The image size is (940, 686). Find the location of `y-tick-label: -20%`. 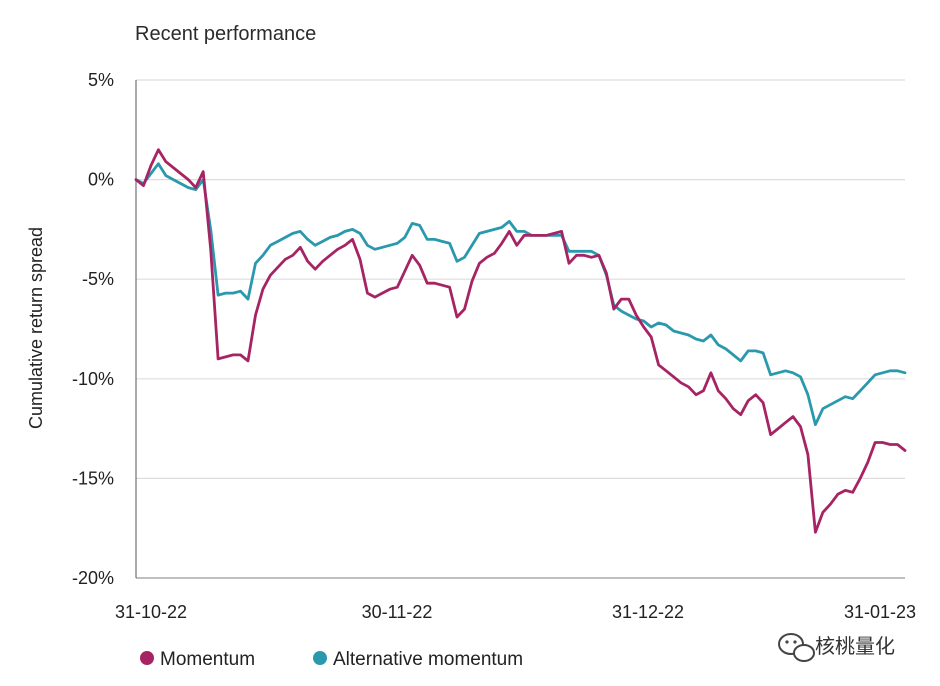

y-tick-label: -20% is located at coordinates (93, 578).